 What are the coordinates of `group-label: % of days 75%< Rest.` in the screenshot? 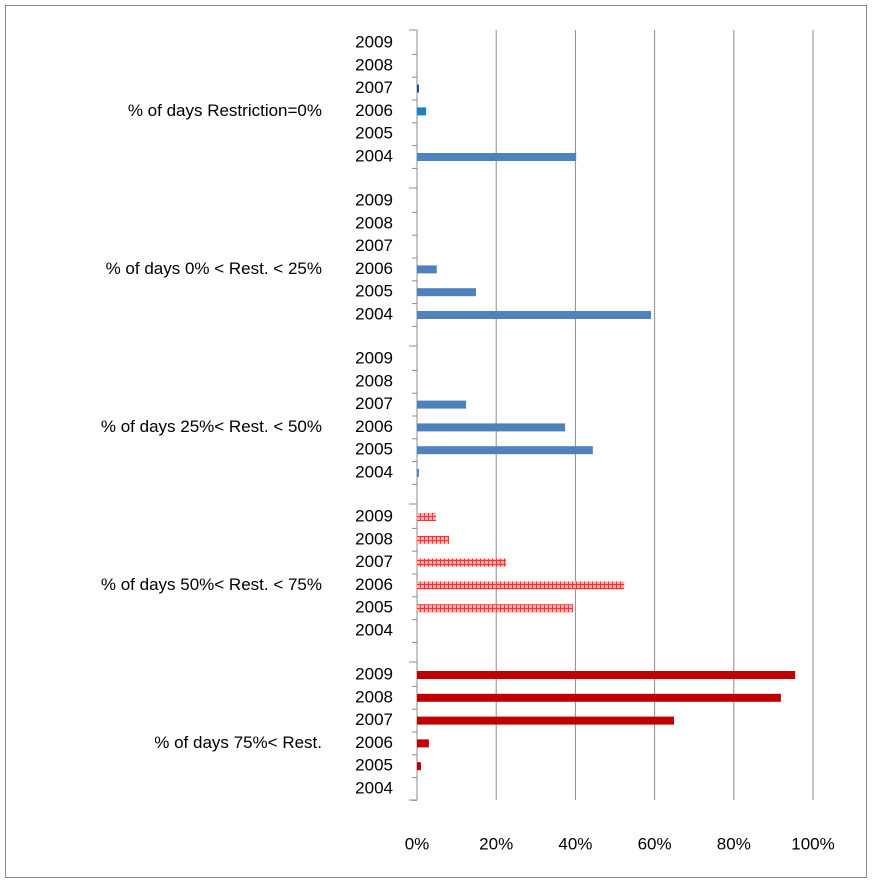 It's located at (238, 742).